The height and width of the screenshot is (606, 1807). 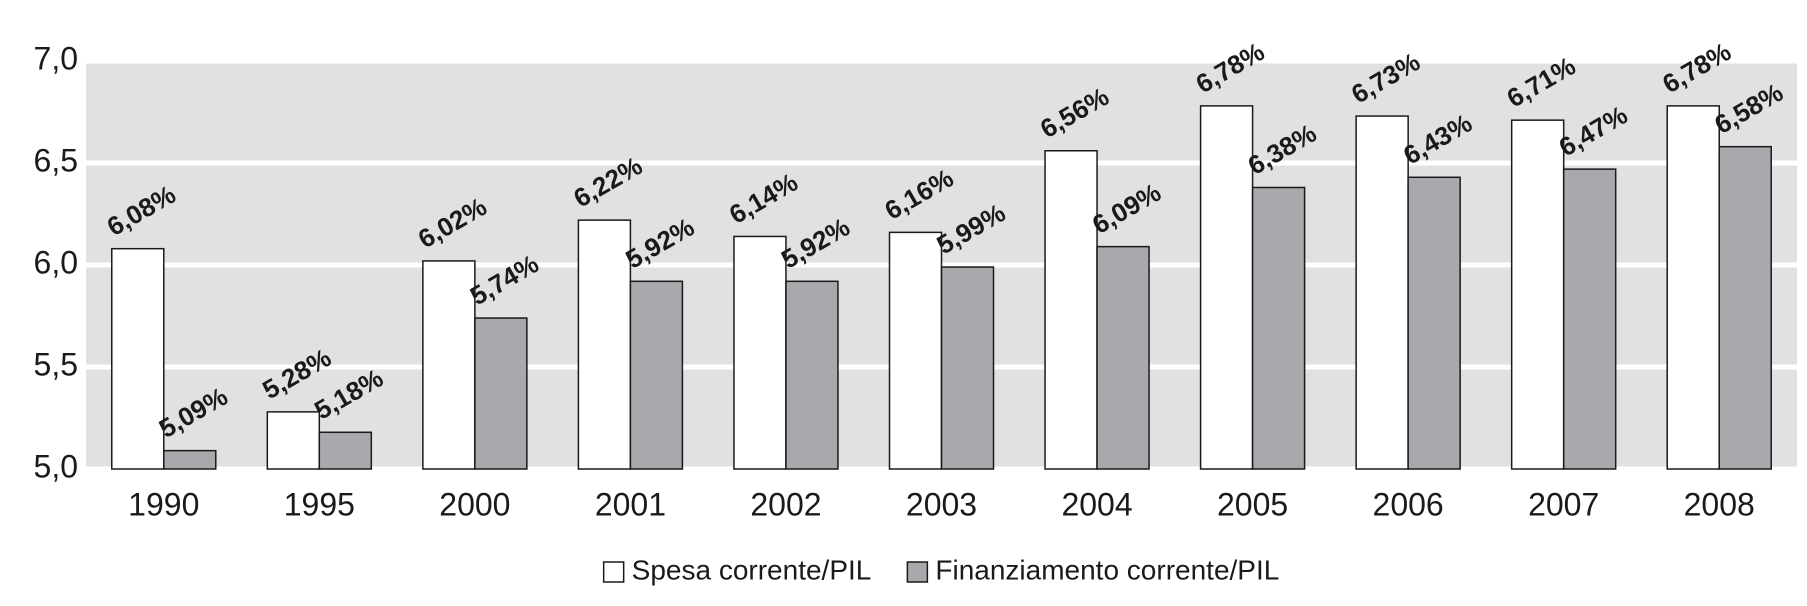 What do you see at coordinates (474, 504) in the screenshot?
I see `x-tick-label: 2000` at bounding box center [474, 504].